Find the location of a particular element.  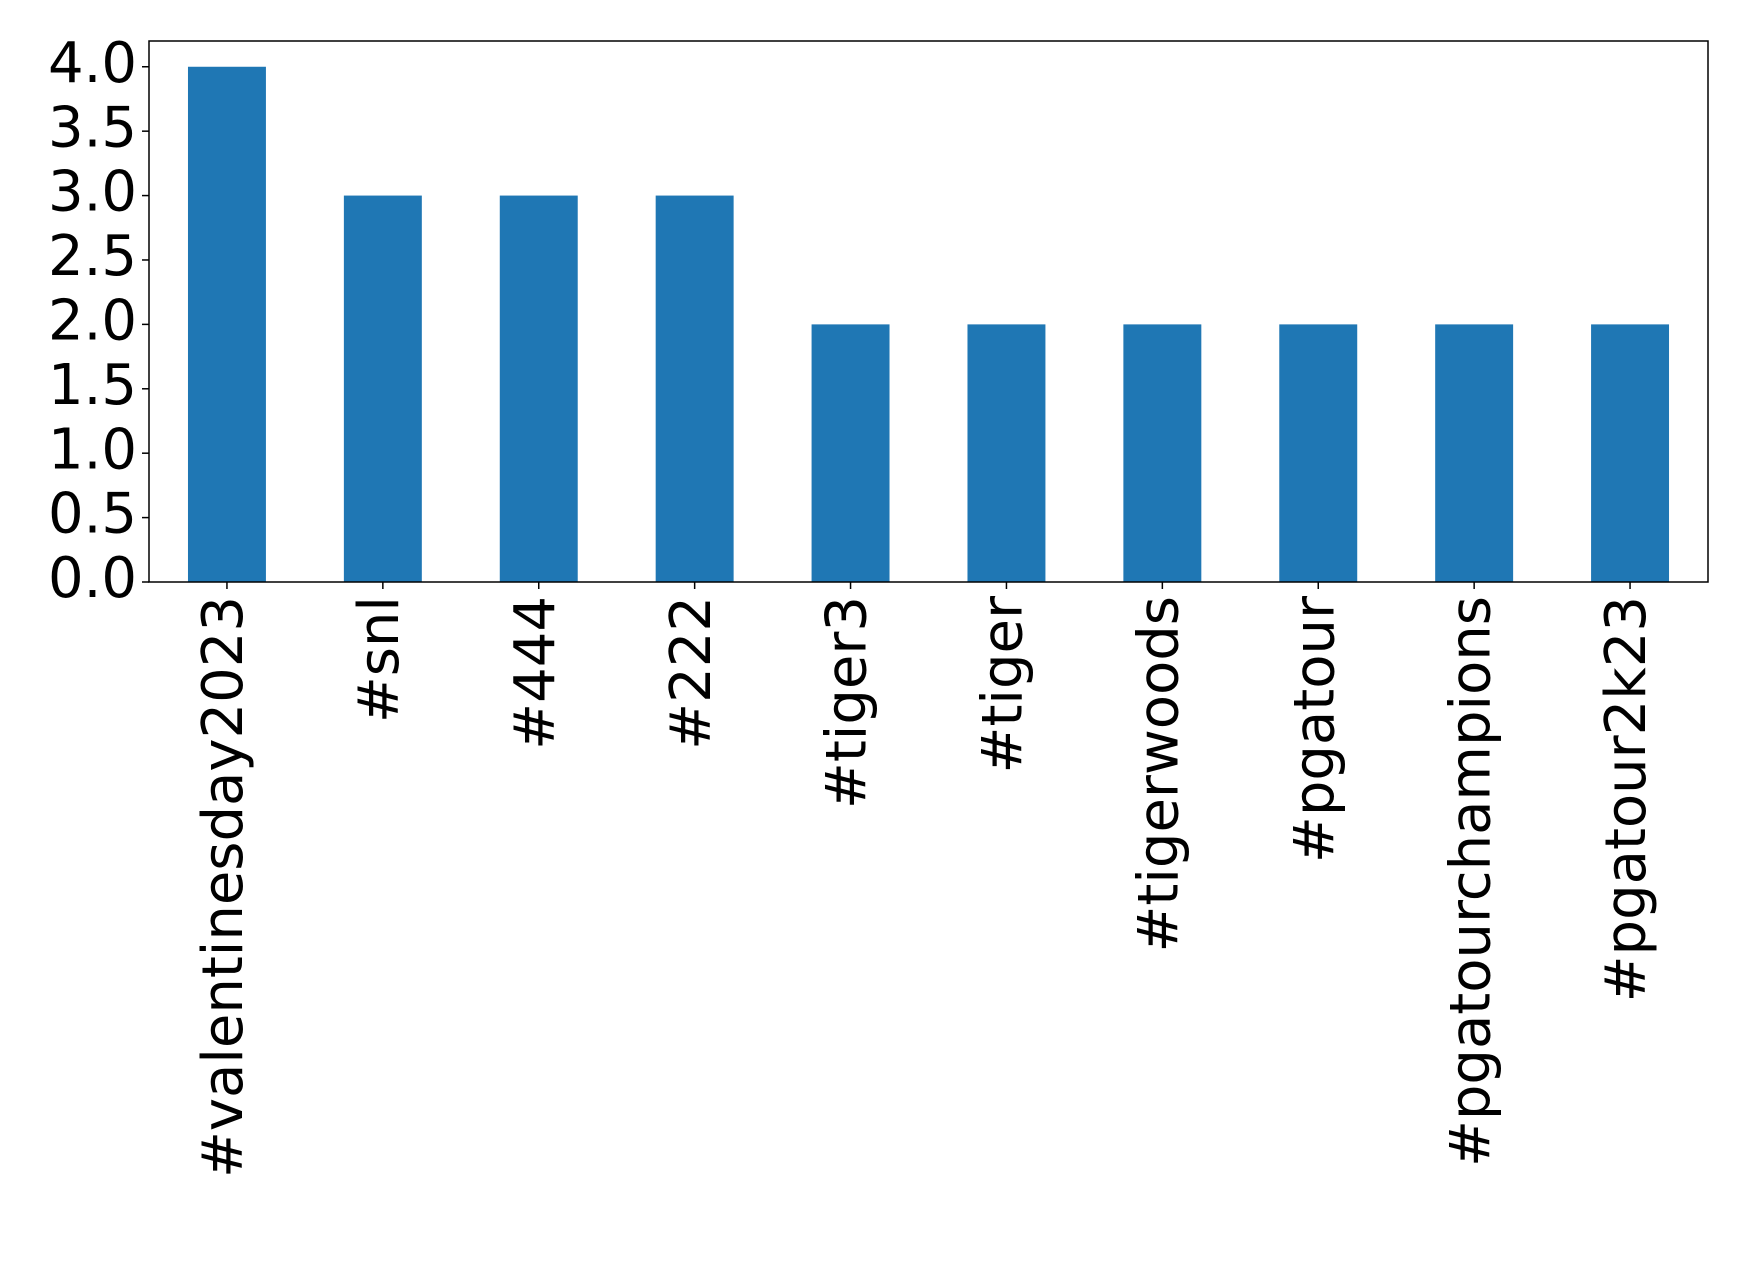

y-tick-label: 0.0 is located at coordinates (92, 578).